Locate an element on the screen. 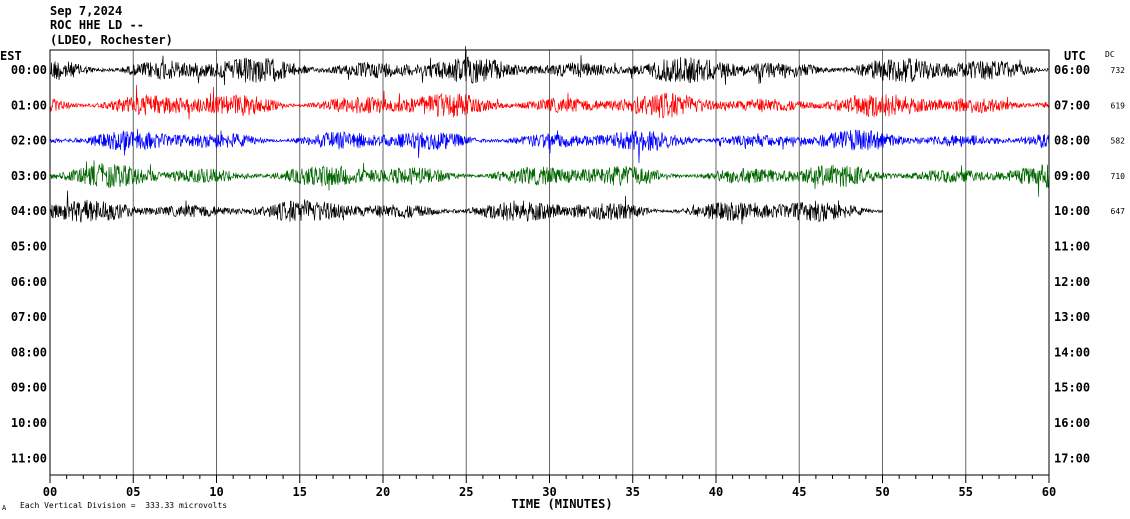  utc-hour-label: 06:00 is located at coordinates (1072, 70).